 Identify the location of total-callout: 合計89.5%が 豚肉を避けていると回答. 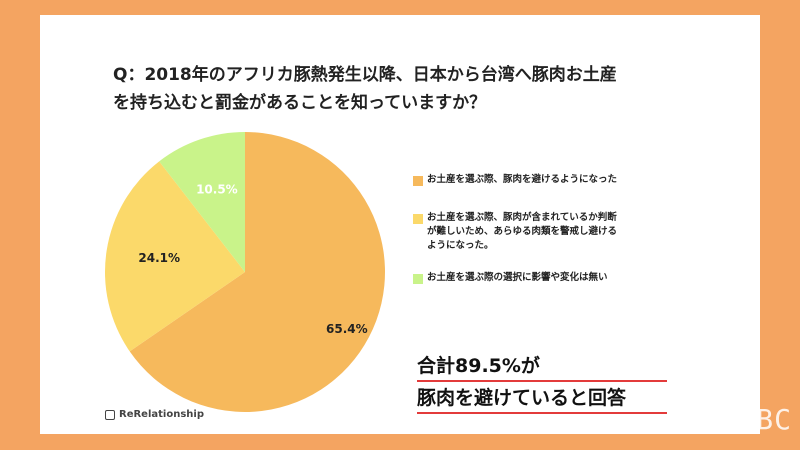
(542, 383).